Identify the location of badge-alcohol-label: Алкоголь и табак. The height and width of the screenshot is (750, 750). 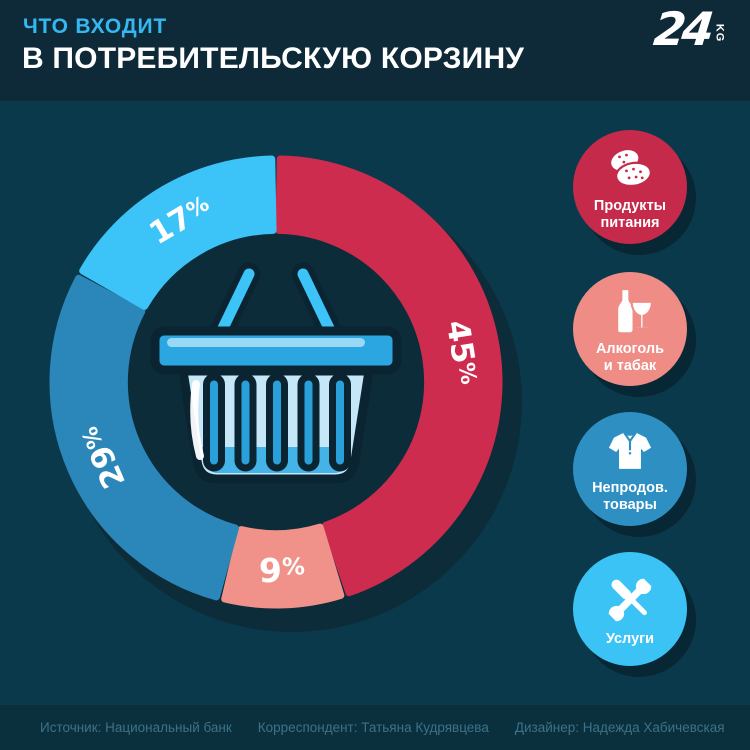
(630, 357).